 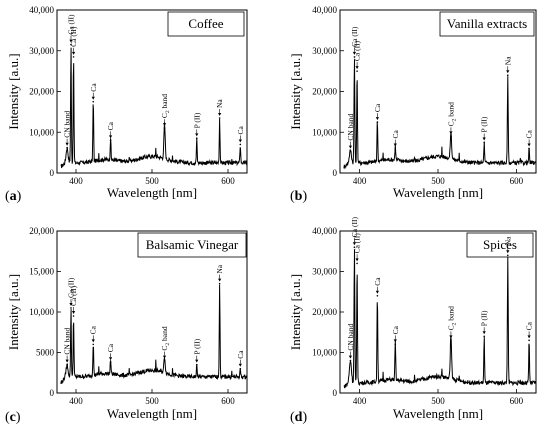 I want to click on panel-letter: (d), so click(x=298, y=417).